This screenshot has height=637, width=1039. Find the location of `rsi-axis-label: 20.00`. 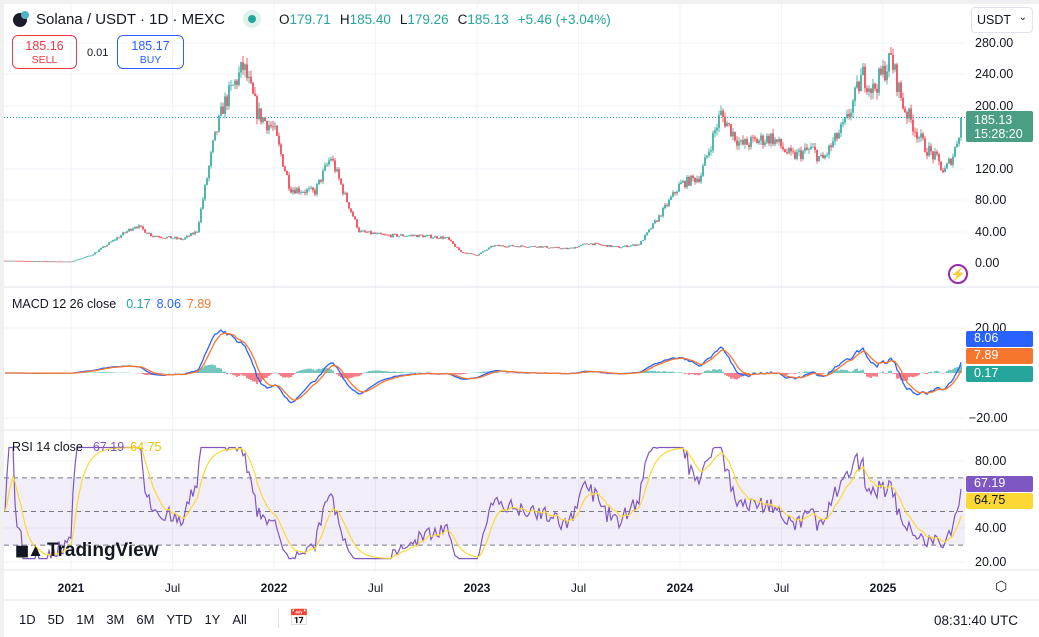

rsi-axis-label: 20.00 is located at coordinates (991, 562).